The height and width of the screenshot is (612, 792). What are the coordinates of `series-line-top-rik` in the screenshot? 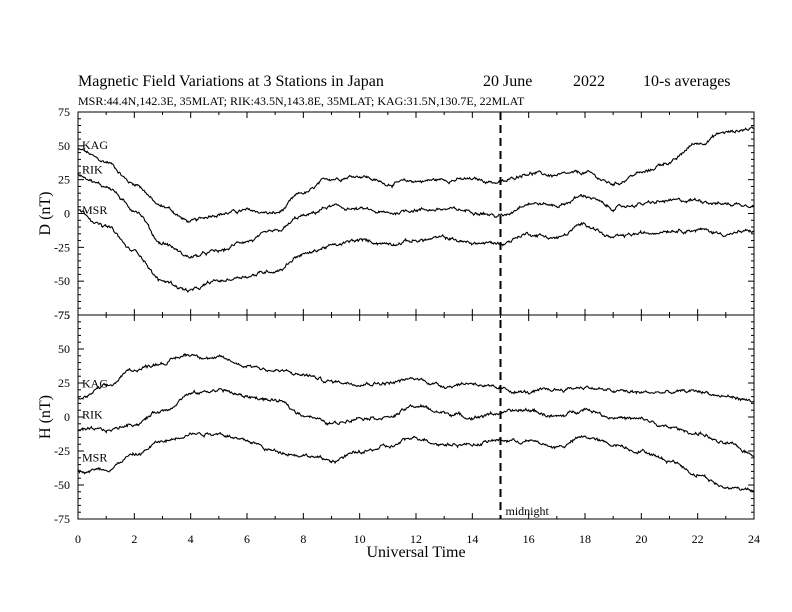 It's located at (416, 216).